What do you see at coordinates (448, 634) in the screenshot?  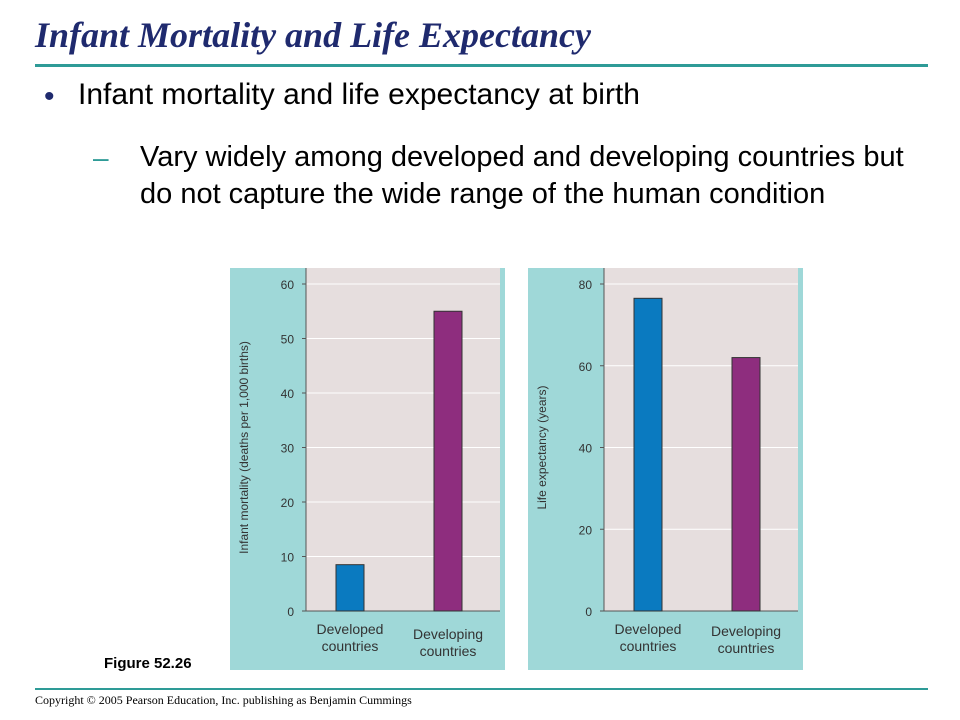 I see `mortality-category-label: Developing` at bounding box center [448, 634].